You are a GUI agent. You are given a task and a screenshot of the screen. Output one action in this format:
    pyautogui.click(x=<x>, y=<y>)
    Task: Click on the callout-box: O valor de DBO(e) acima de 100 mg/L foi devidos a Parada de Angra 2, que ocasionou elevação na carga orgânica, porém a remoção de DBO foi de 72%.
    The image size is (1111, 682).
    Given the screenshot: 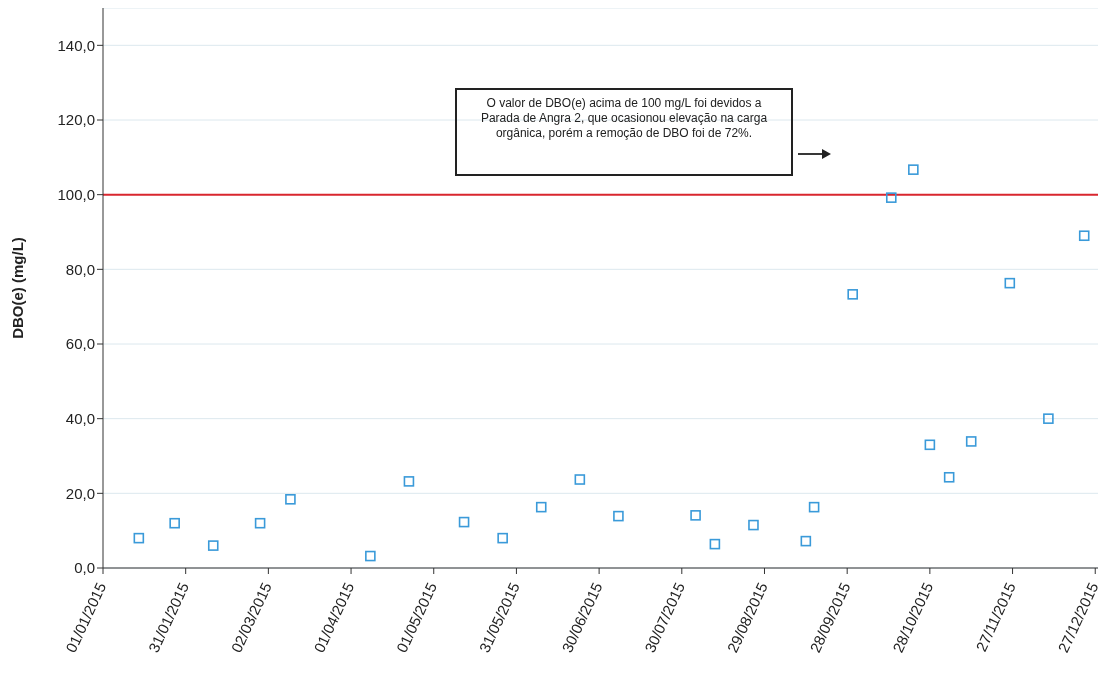 What is the action you would take?
    pyautogui.click(x=624, y=132)
    